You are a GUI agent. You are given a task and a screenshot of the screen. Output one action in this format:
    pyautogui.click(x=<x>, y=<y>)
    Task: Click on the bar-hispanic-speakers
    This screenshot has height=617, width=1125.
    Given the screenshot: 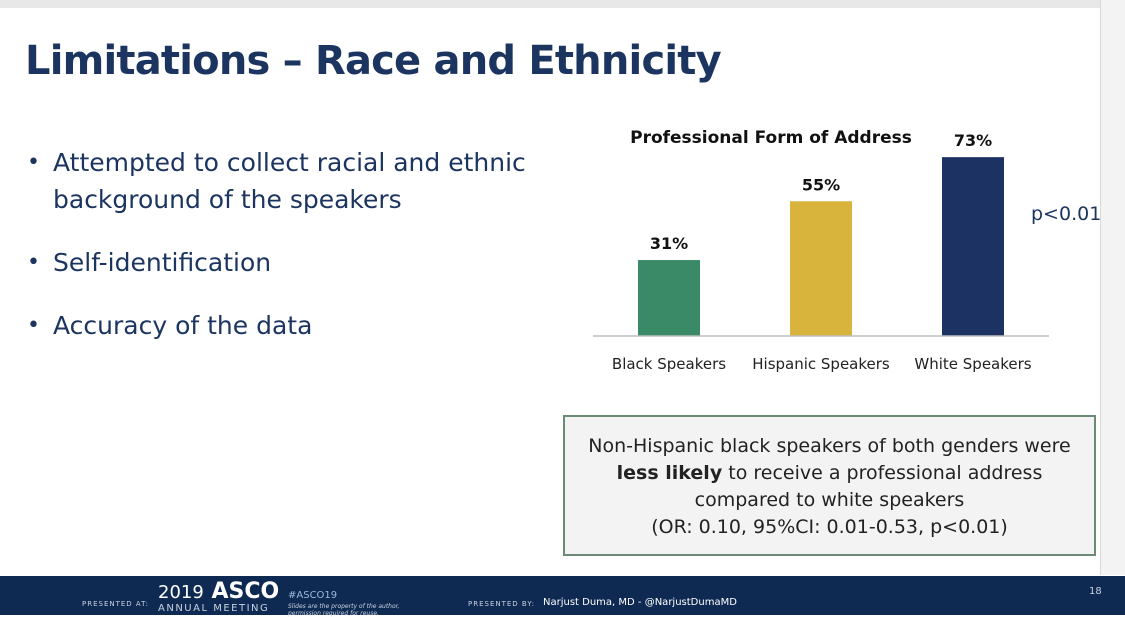 What is the action you would take?
    pyautogui.click(x=821, y=268)
    